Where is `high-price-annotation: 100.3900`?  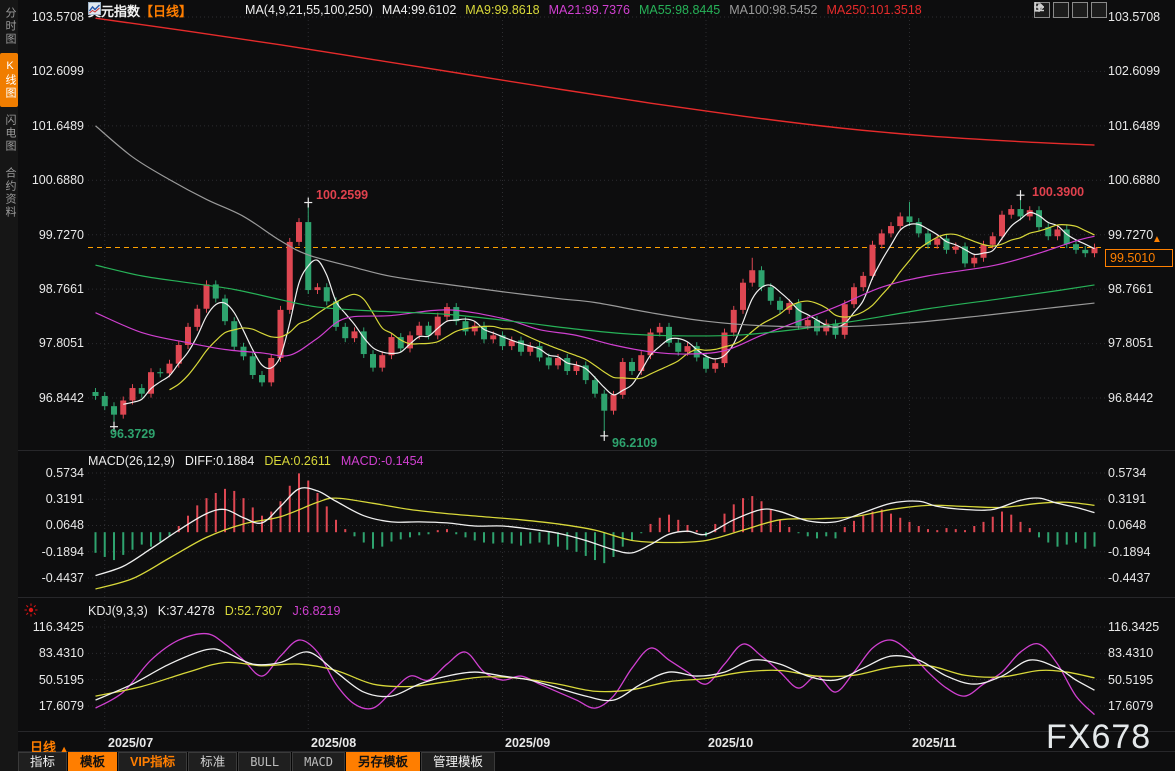
high-price-annotation: 100.3900 is located at coordinates (1058, 192).